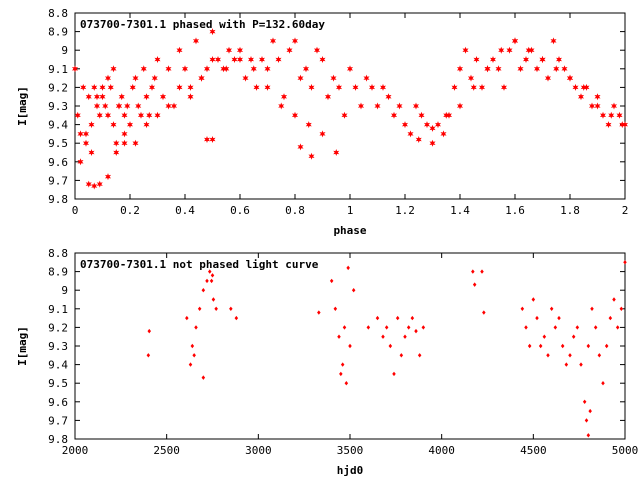  I want to click on y-axis-label: I[mag], so click(22, 106).